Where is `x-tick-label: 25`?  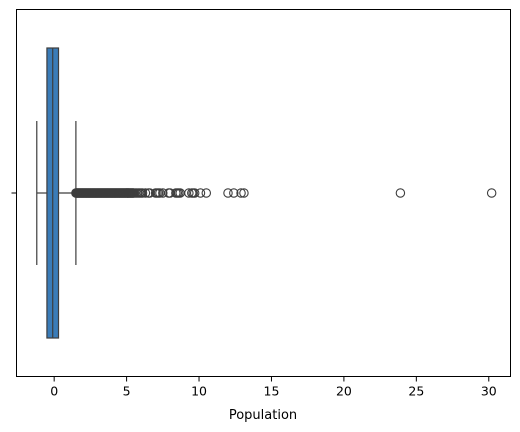 x-tick-label: 25 is located at coordinates (416, 391).